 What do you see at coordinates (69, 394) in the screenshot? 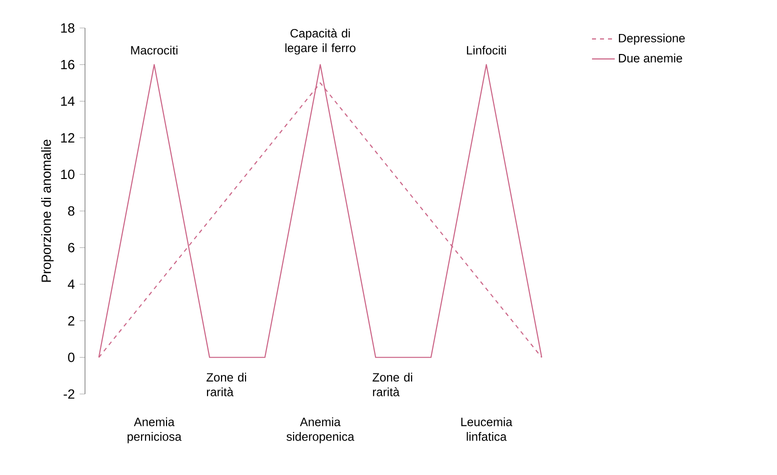
I see `y-tick-label: -2` at bounding box center [69, 394].